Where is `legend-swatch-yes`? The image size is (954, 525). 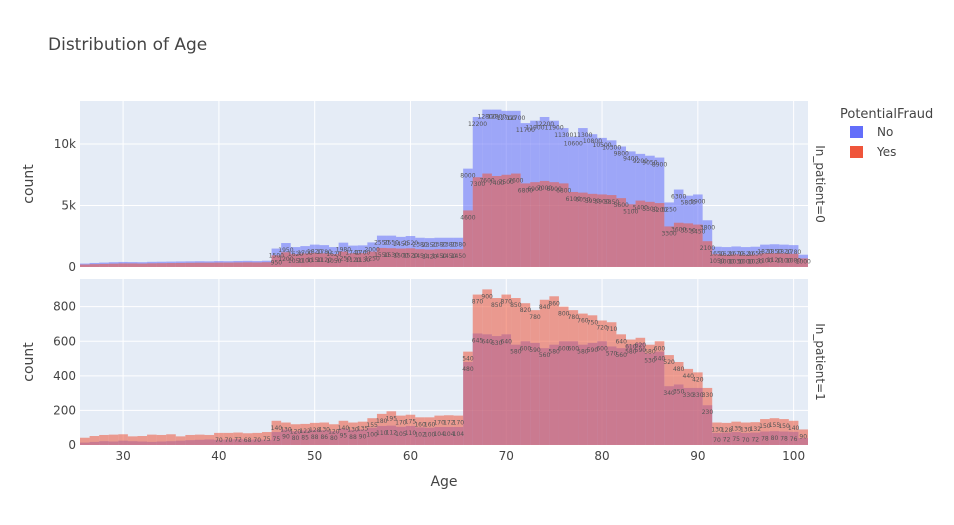 legend-swatch-yes is located at coordinates (856, 152).